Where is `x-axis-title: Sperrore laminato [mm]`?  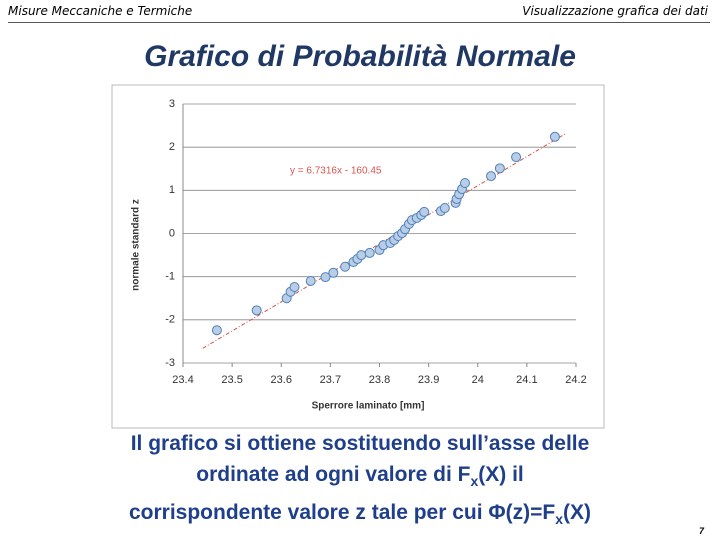
x-axis-title: Sperrore laminato [mm] is located at coordinates (368, 406).